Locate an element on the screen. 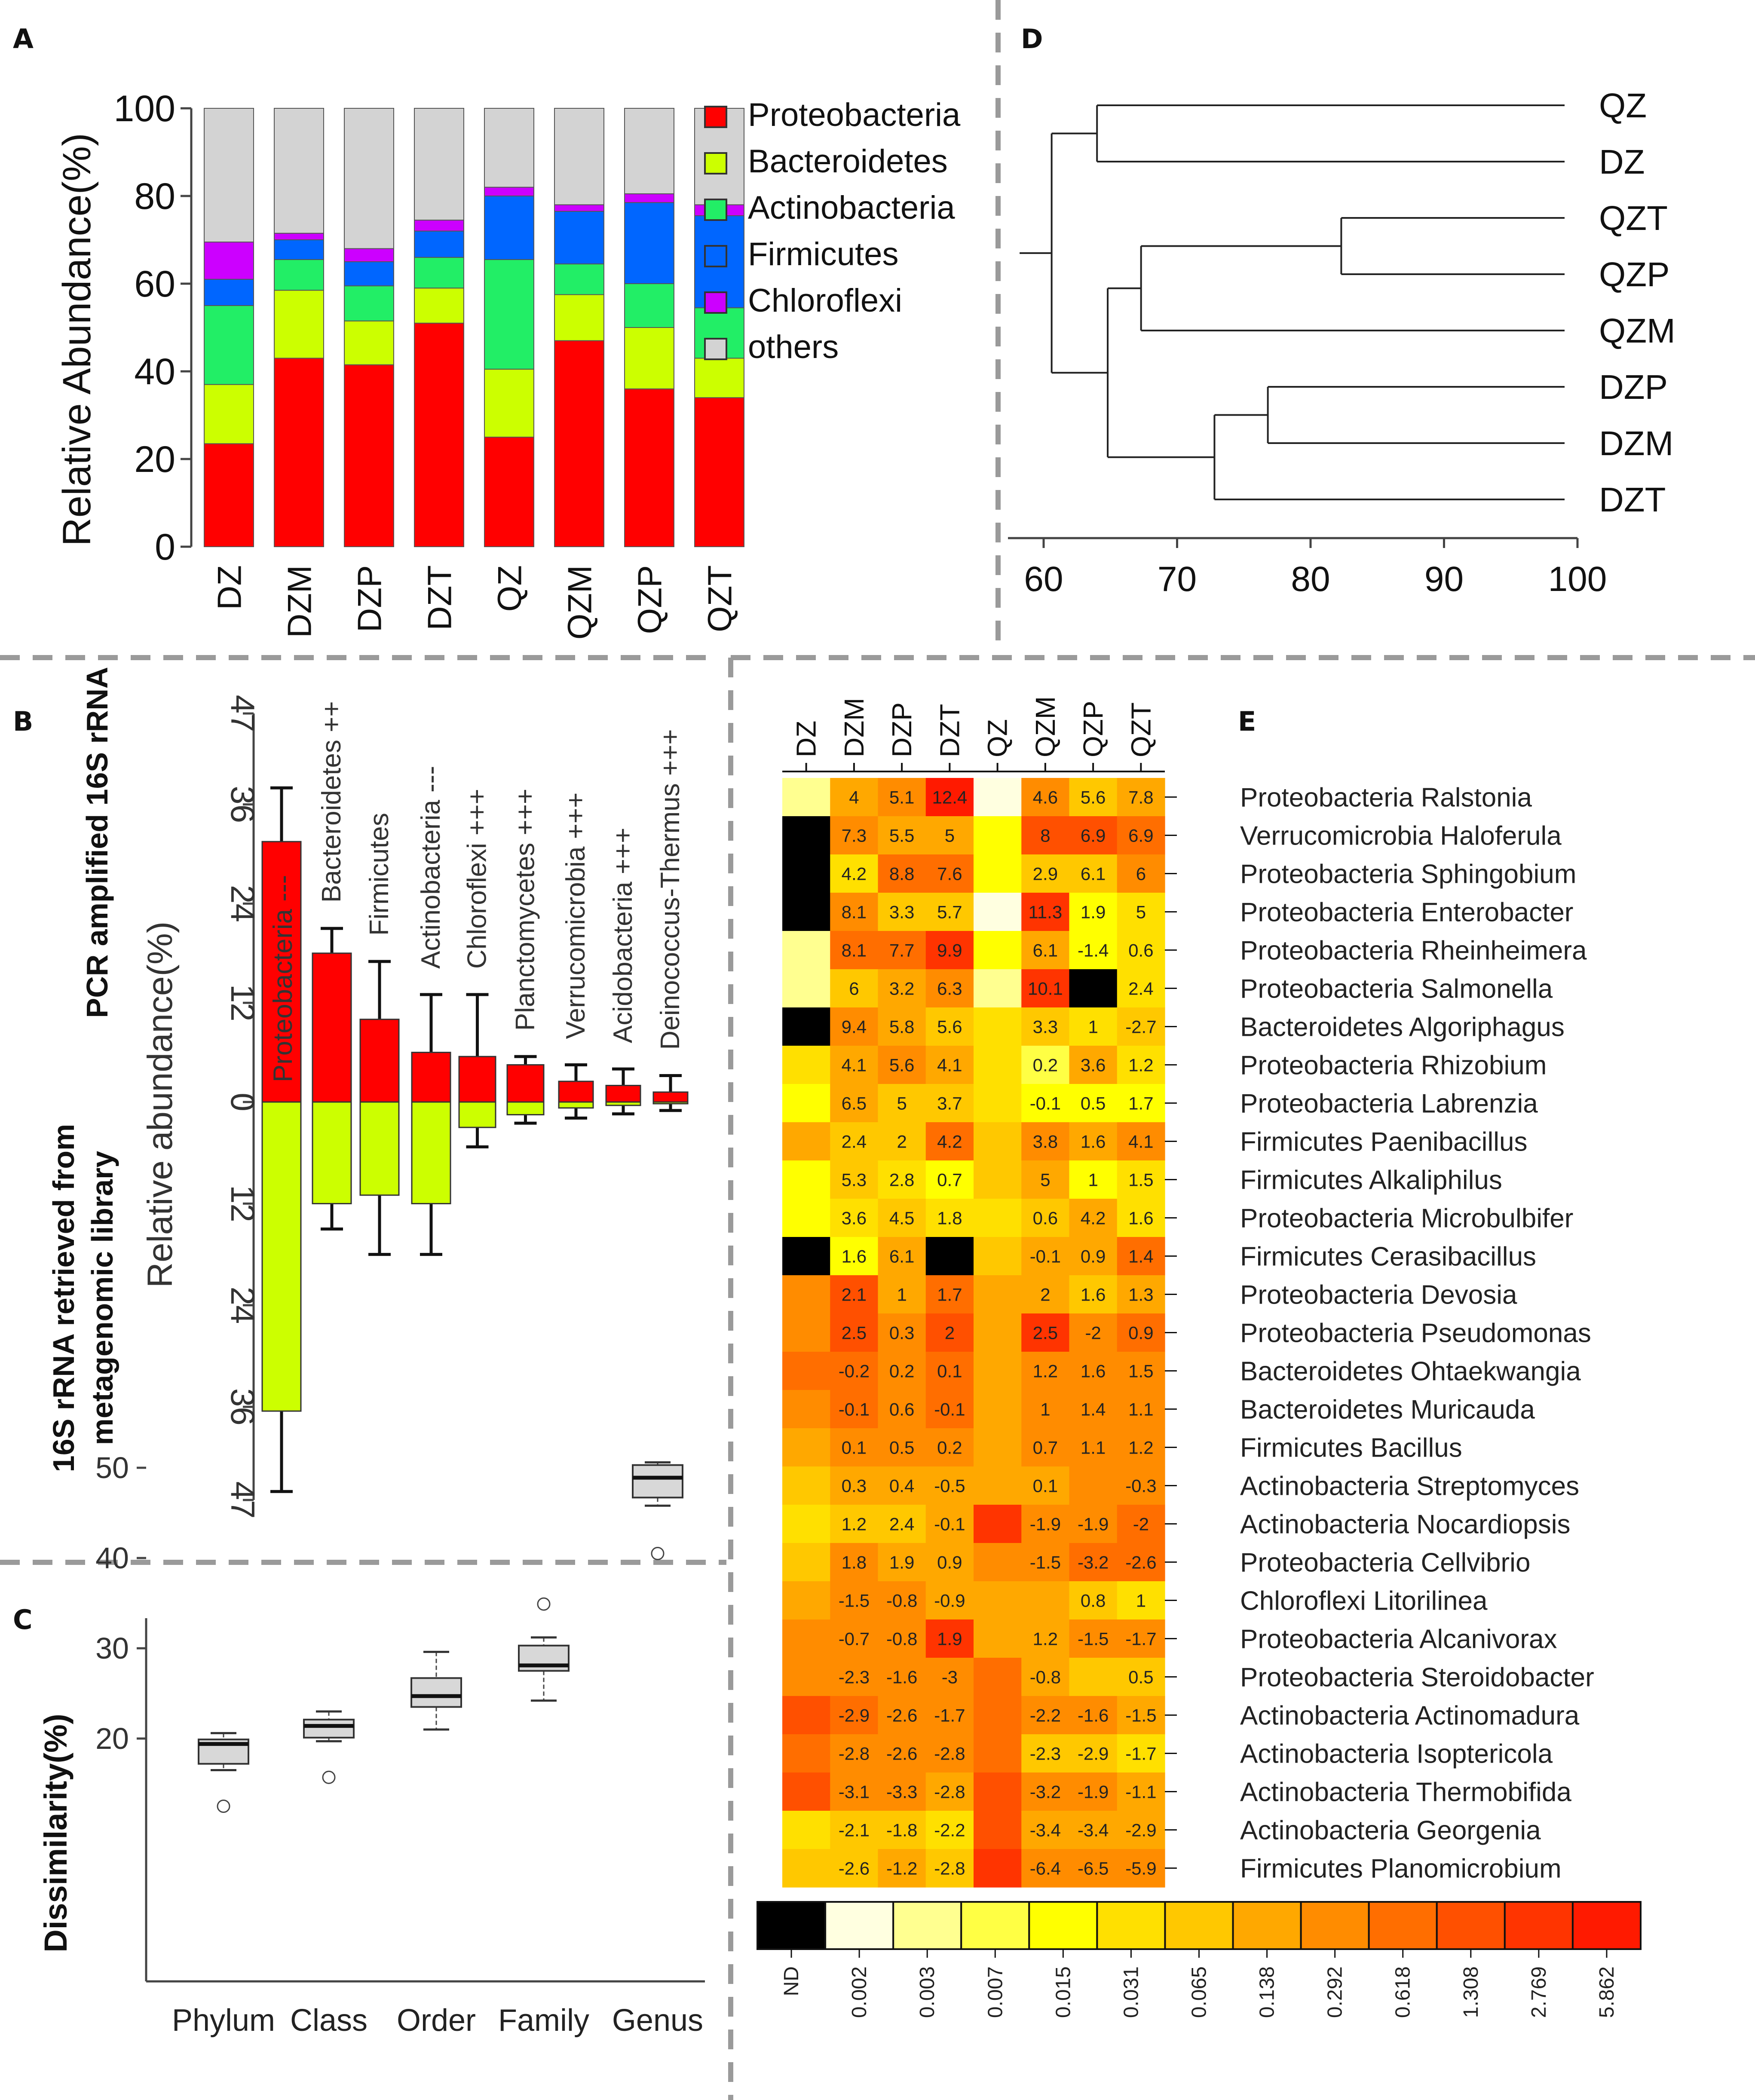 Image resolution: width=1755 pixels, height=2100 pixels. panel-d-leaf-labels: QZ DZ QZT QZP QZM DZP DZM DZT is located at coordinates (1637, 302).